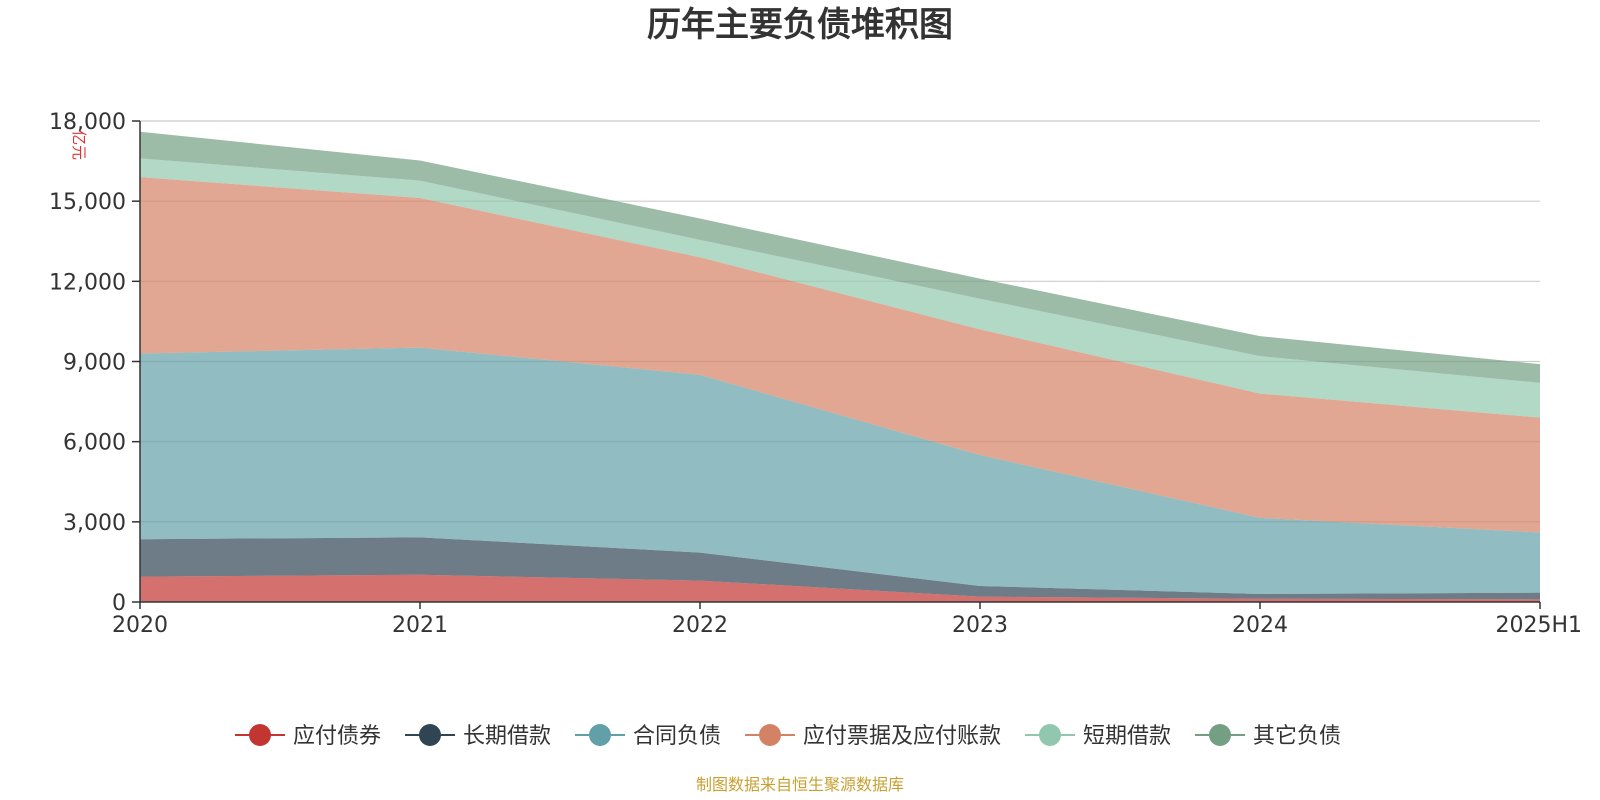  Describe the element at coordinates (119, 603) in the screenshot. I see `y-tick-label: 0` at that location.